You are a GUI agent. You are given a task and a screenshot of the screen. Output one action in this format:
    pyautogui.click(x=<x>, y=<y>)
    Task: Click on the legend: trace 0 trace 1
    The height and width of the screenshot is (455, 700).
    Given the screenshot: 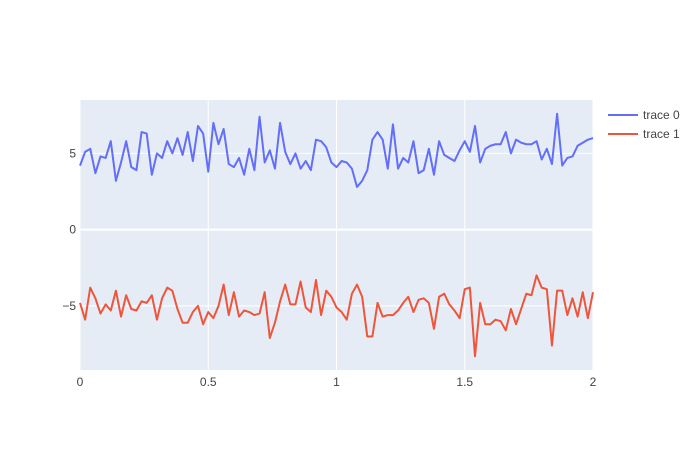 What is the action you would take?
    pyautogui.click(x=644, y=124)
    